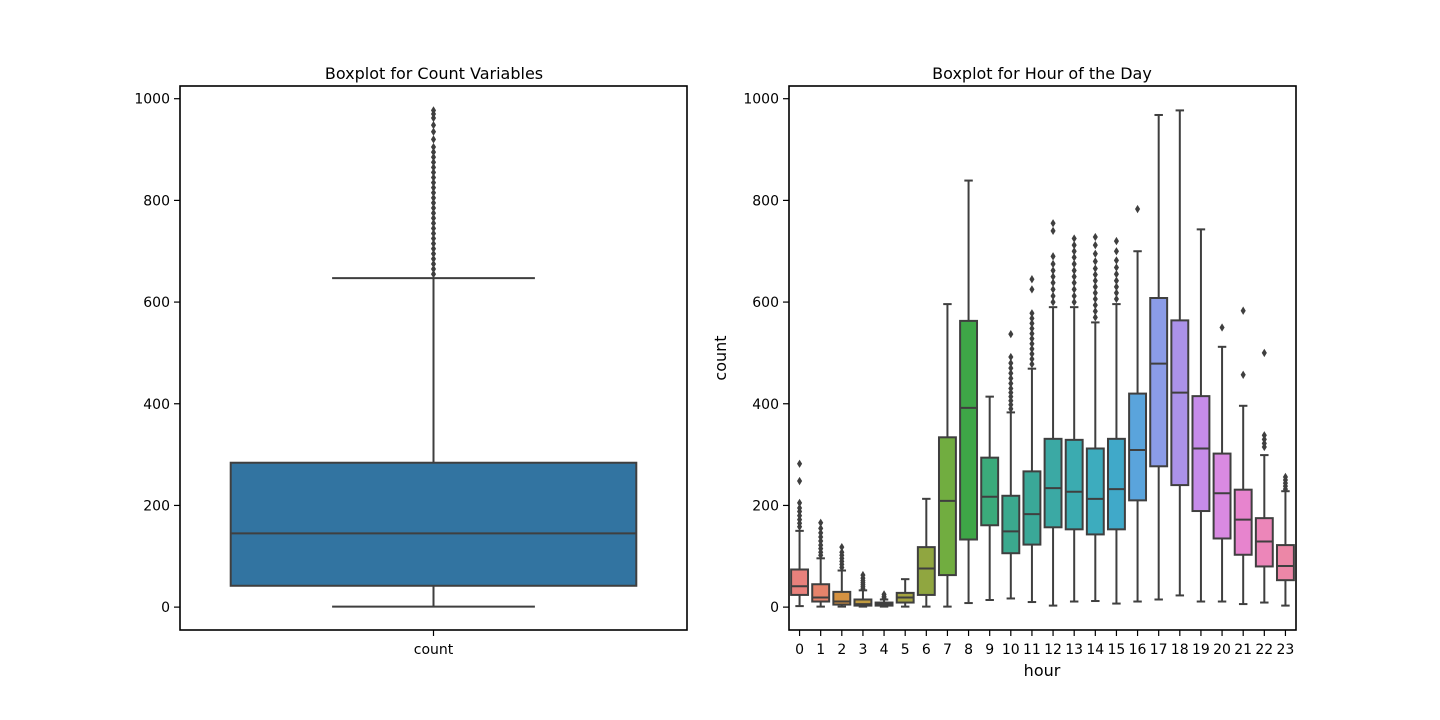 This screenshot has height=720, width=1440. I want to click on x-tick-label: 14, so click(1095, 650).